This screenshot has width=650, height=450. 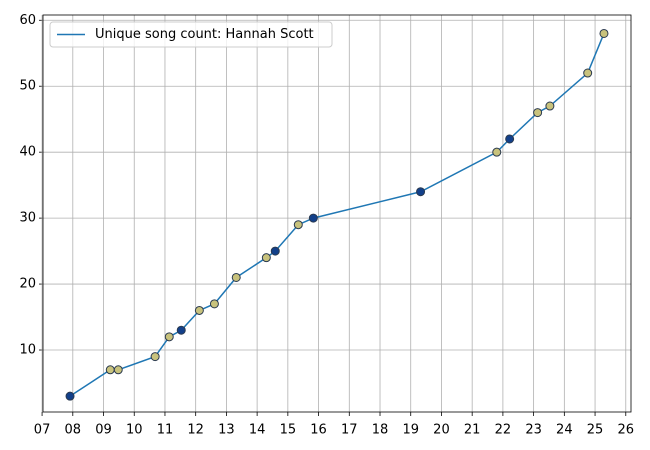 What do you see at coordinates (472, 430) in the screenshot?
I see `x-tick-label: 21` at bounding box center [472, 430].